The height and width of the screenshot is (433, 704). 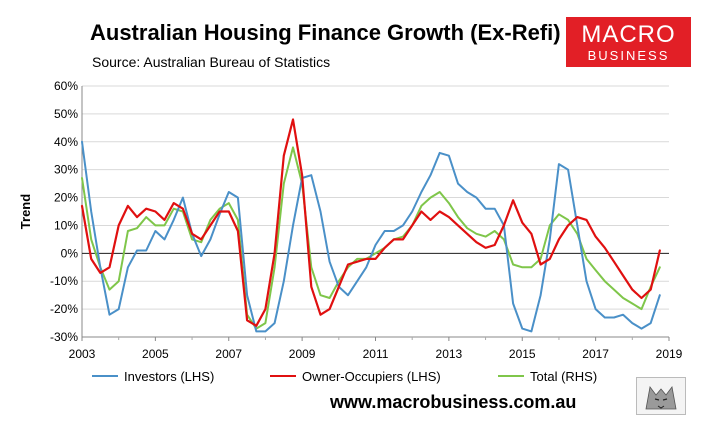 I want to click on y-tick-label: 20%, so click(x=66, y=198).